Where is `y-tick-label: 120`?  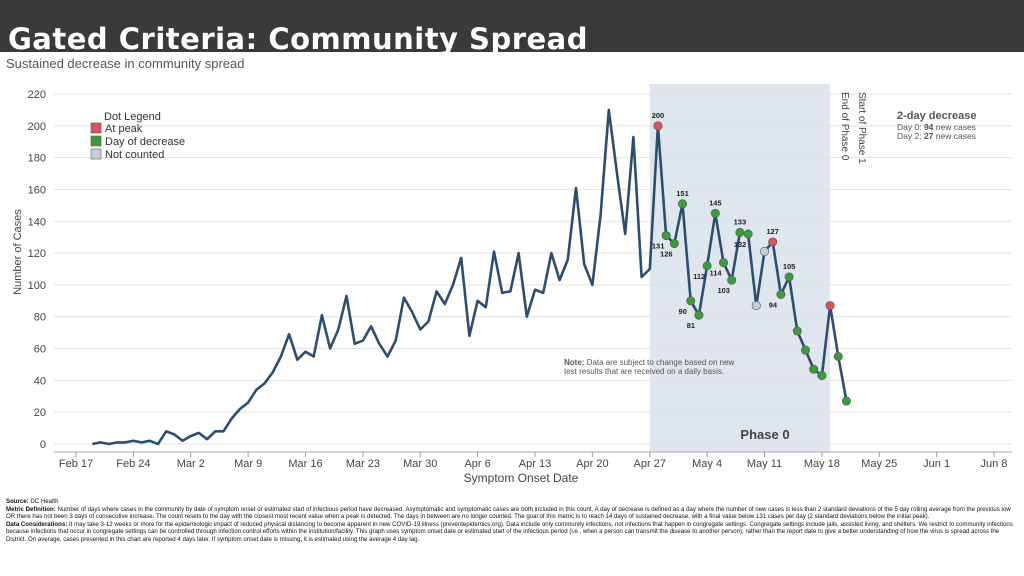 y-tick-label: 120 is located at coordinates (37, 254).